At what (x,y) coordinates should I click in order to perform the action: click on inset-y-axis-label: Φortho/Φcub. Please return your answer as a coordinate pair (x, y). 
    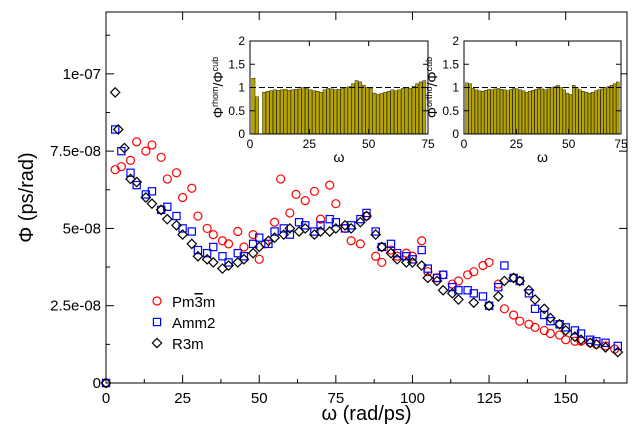
    Looking at the image, I should click on (432, 87).